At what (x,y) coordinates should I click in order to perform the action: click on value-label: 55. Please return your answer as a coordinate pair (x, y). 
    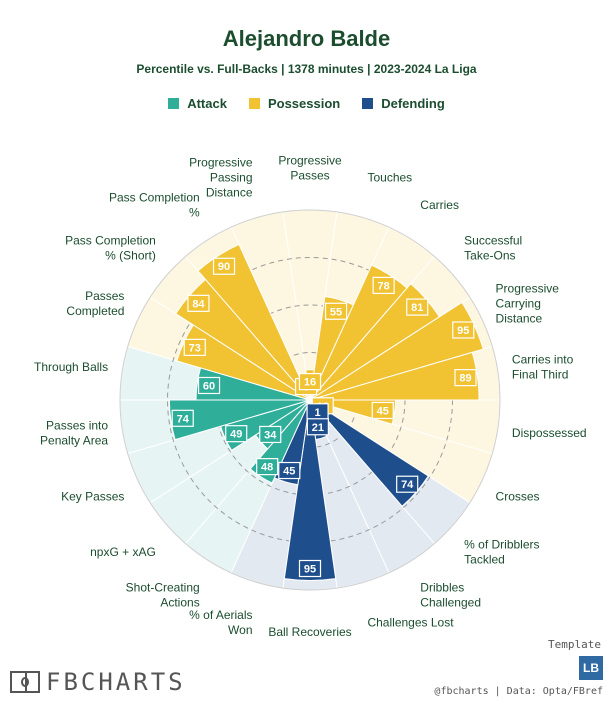
    Looking at the image, I should click on (336, 312).